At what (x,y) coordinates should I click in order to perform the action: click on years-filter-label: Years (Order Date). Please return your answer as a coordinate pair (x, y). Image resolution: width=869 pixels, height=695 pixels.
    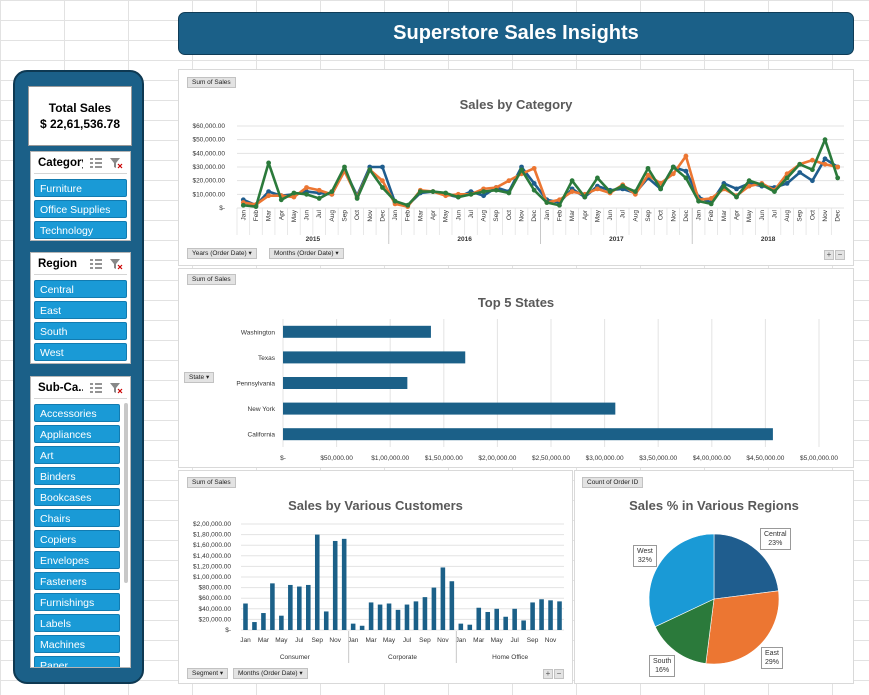
    Looking at the image, I should click on (219, 253).